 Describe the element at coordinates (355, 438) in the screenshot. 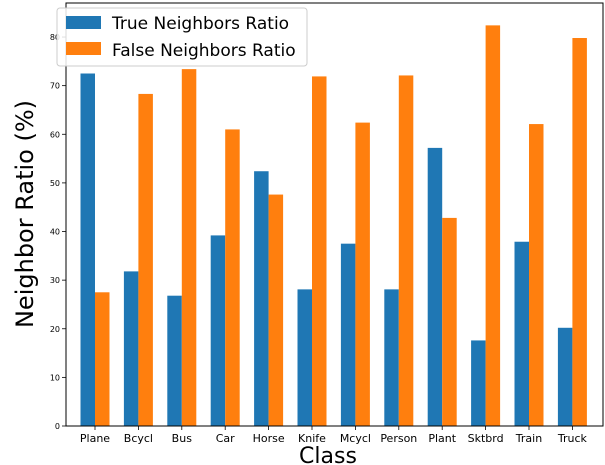

I see `x-tick-label-mcycl: Mcycl` at that location.